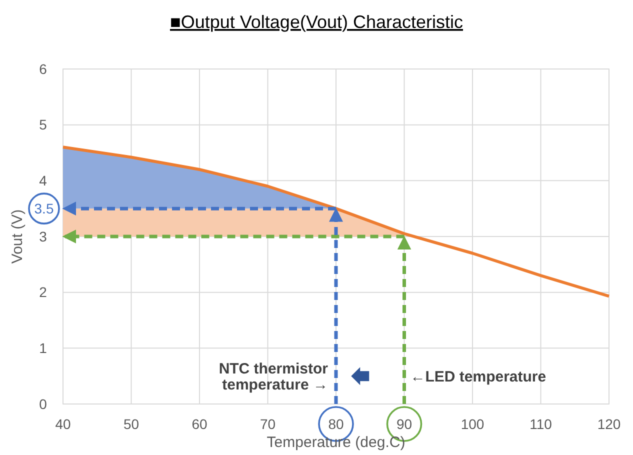 The height and width of the screenshot is (455, 633). Describe the element at coordinates (472, 424) in the screenshot. I see `x-tick-label: 100` at that location.